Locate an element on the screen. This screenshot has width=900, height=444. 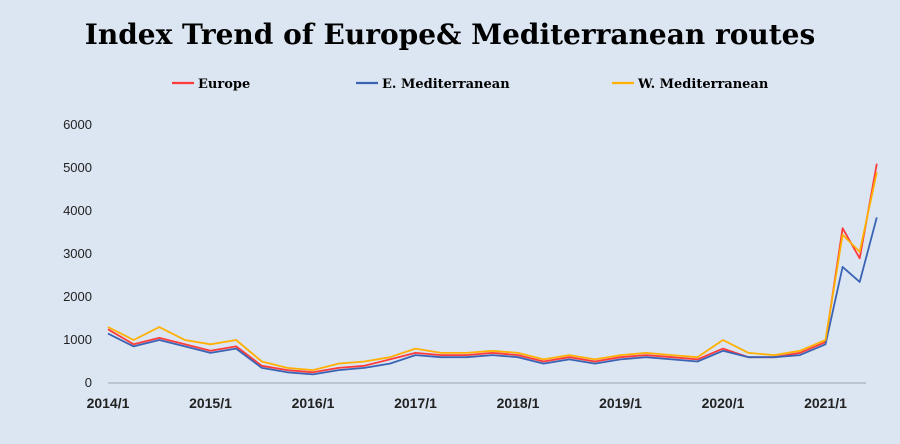
x-tick-label: 2021/1 is located at coordinates (825, 403).